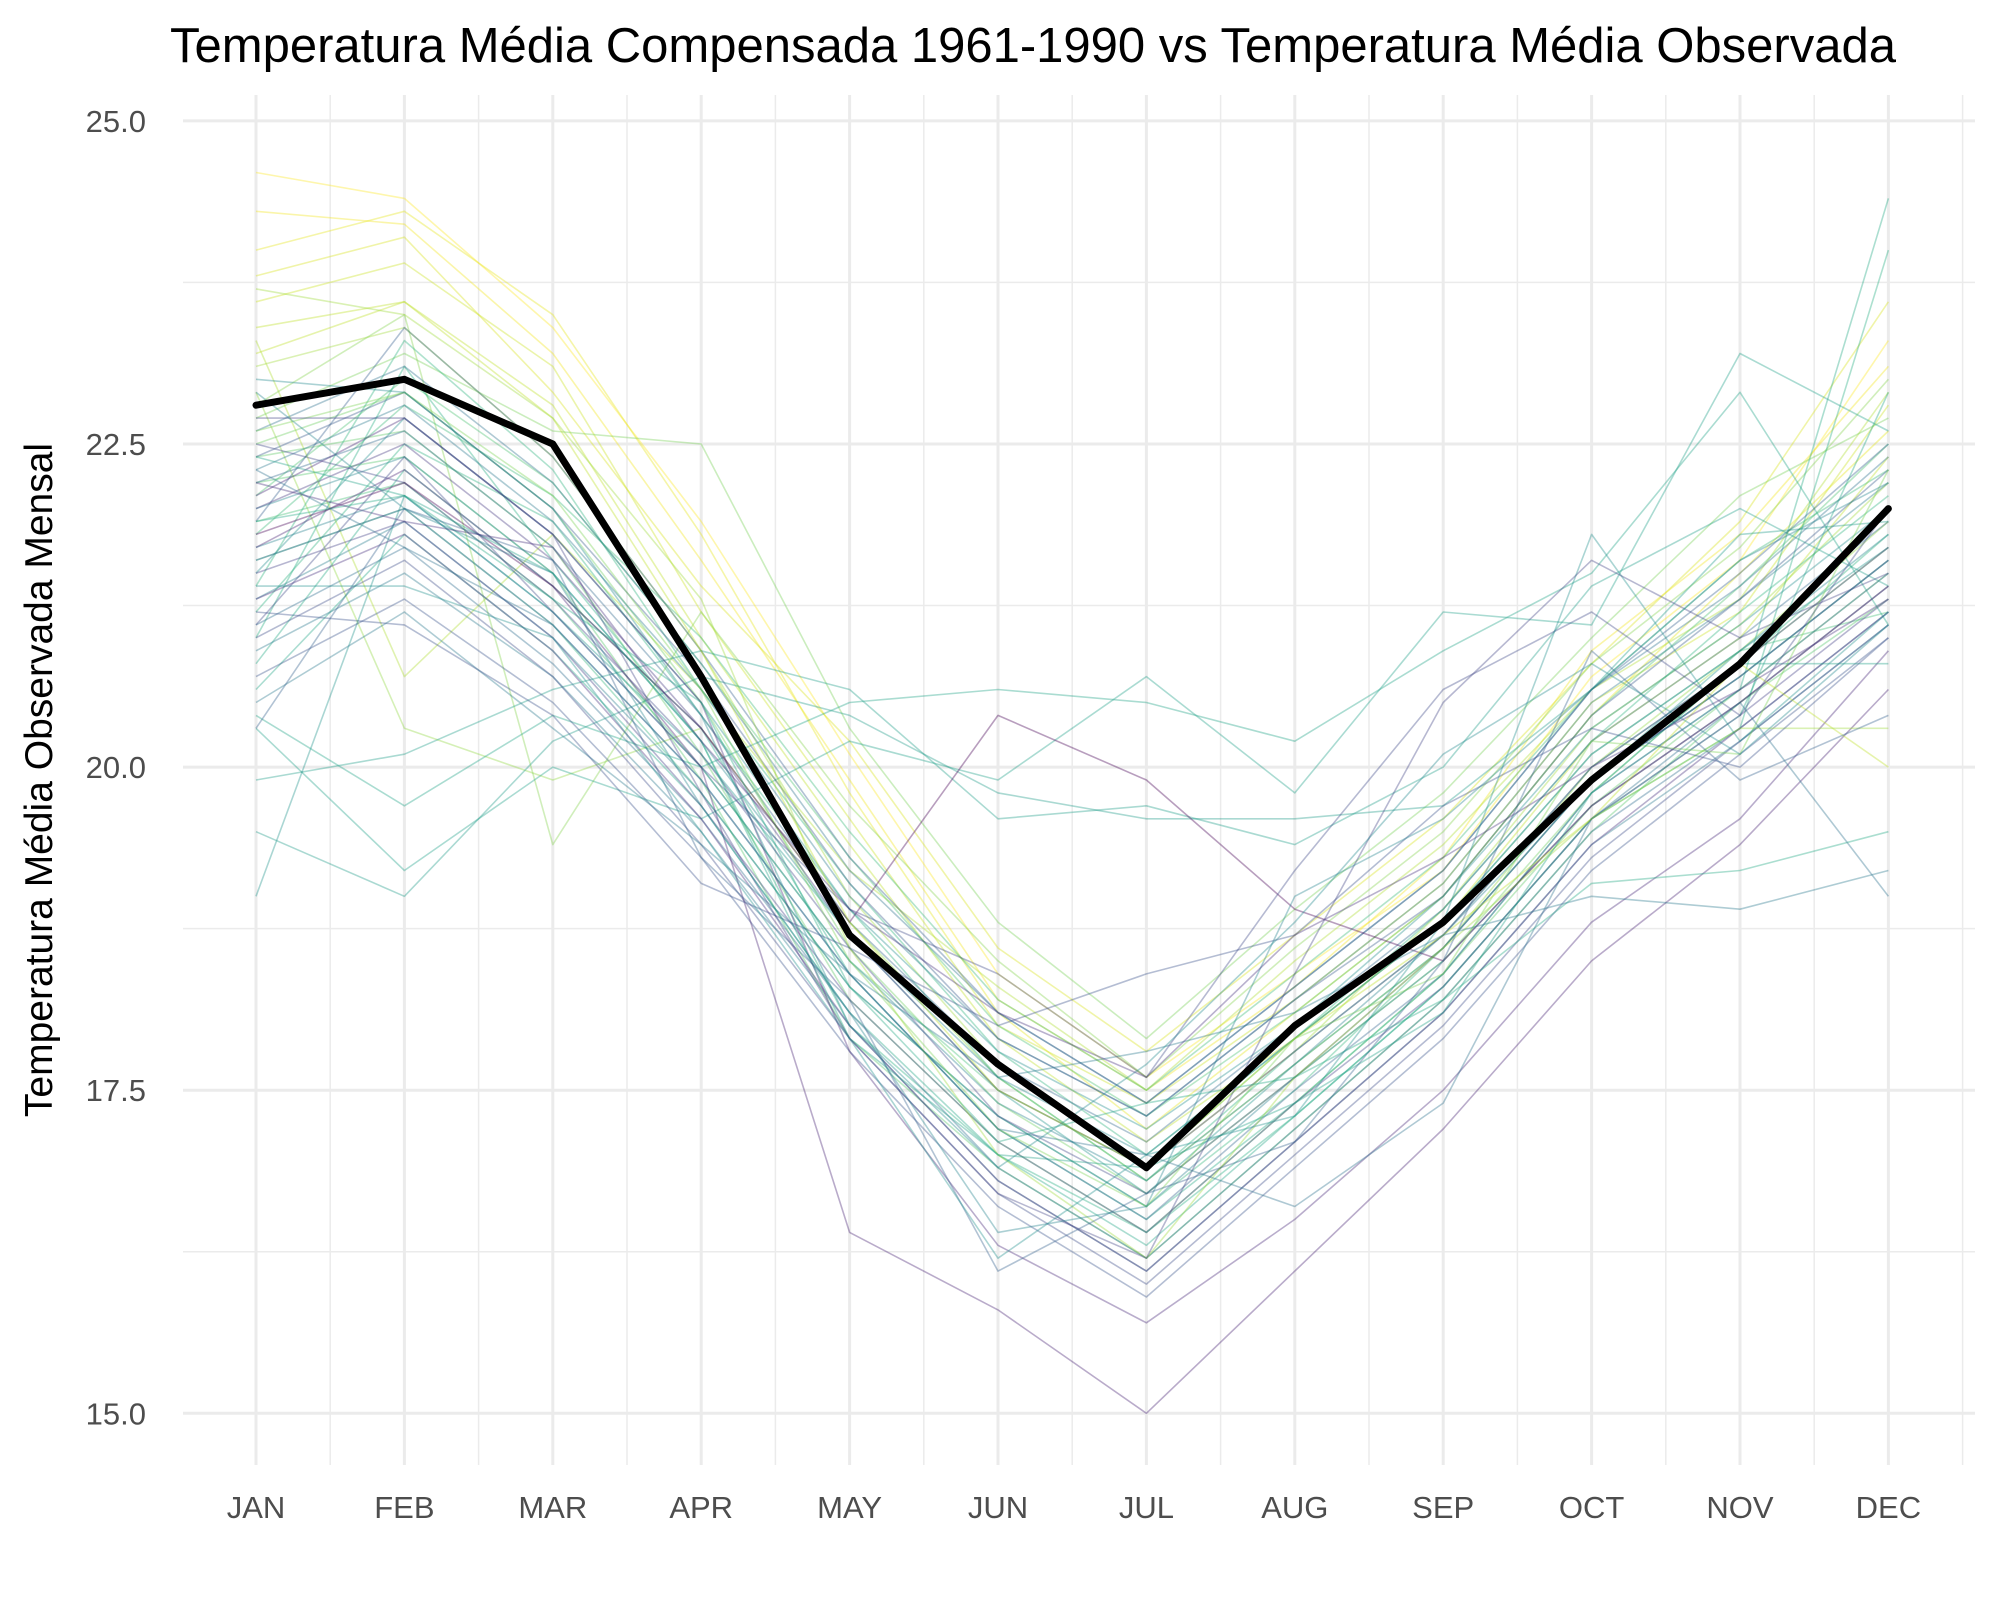  Describe the element at coordinates (1074, 1507) in the screenshot. I see `x-axis-ticks: JAN FEB MAR APR MAY JUN JUL AUG SEP OCT NOV DEC` at that location.